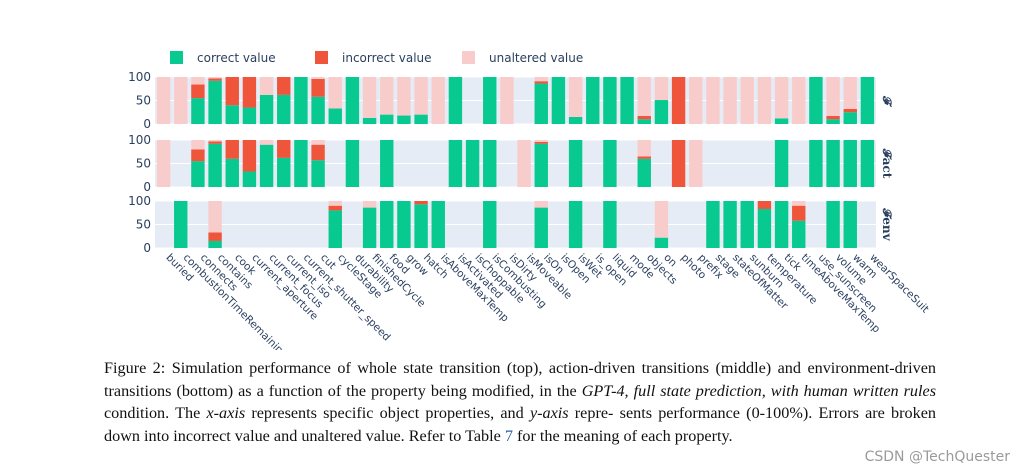  I want to click on legend-entry: unaltered value, so click(522, 58).